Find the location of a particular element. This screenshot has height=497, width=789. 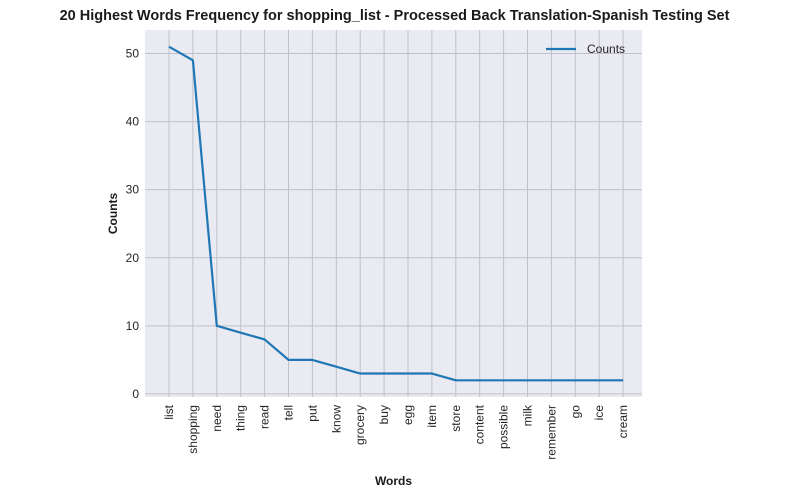

y-tick-labels: 0 10 20 30 40 50 is located at coordinates (133, 223).